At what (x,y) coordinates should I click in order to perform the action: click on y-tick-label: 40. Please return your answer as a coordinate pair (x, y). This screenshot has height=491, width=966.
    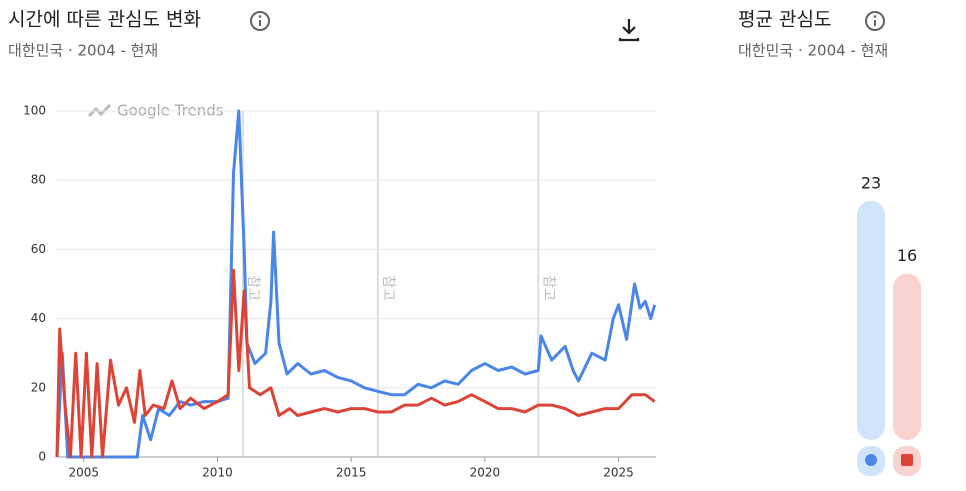
    Looking at the image, I should click on (38, 318).